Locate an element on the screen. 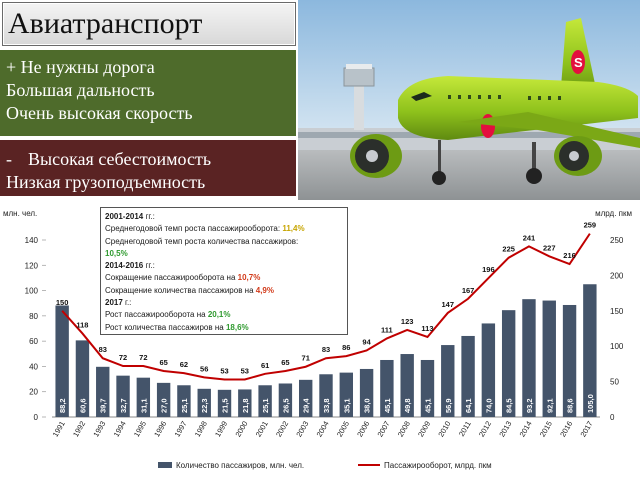 The image size is (640, 480). x-tick-label: 2000 is located at coordinates (241, 429).